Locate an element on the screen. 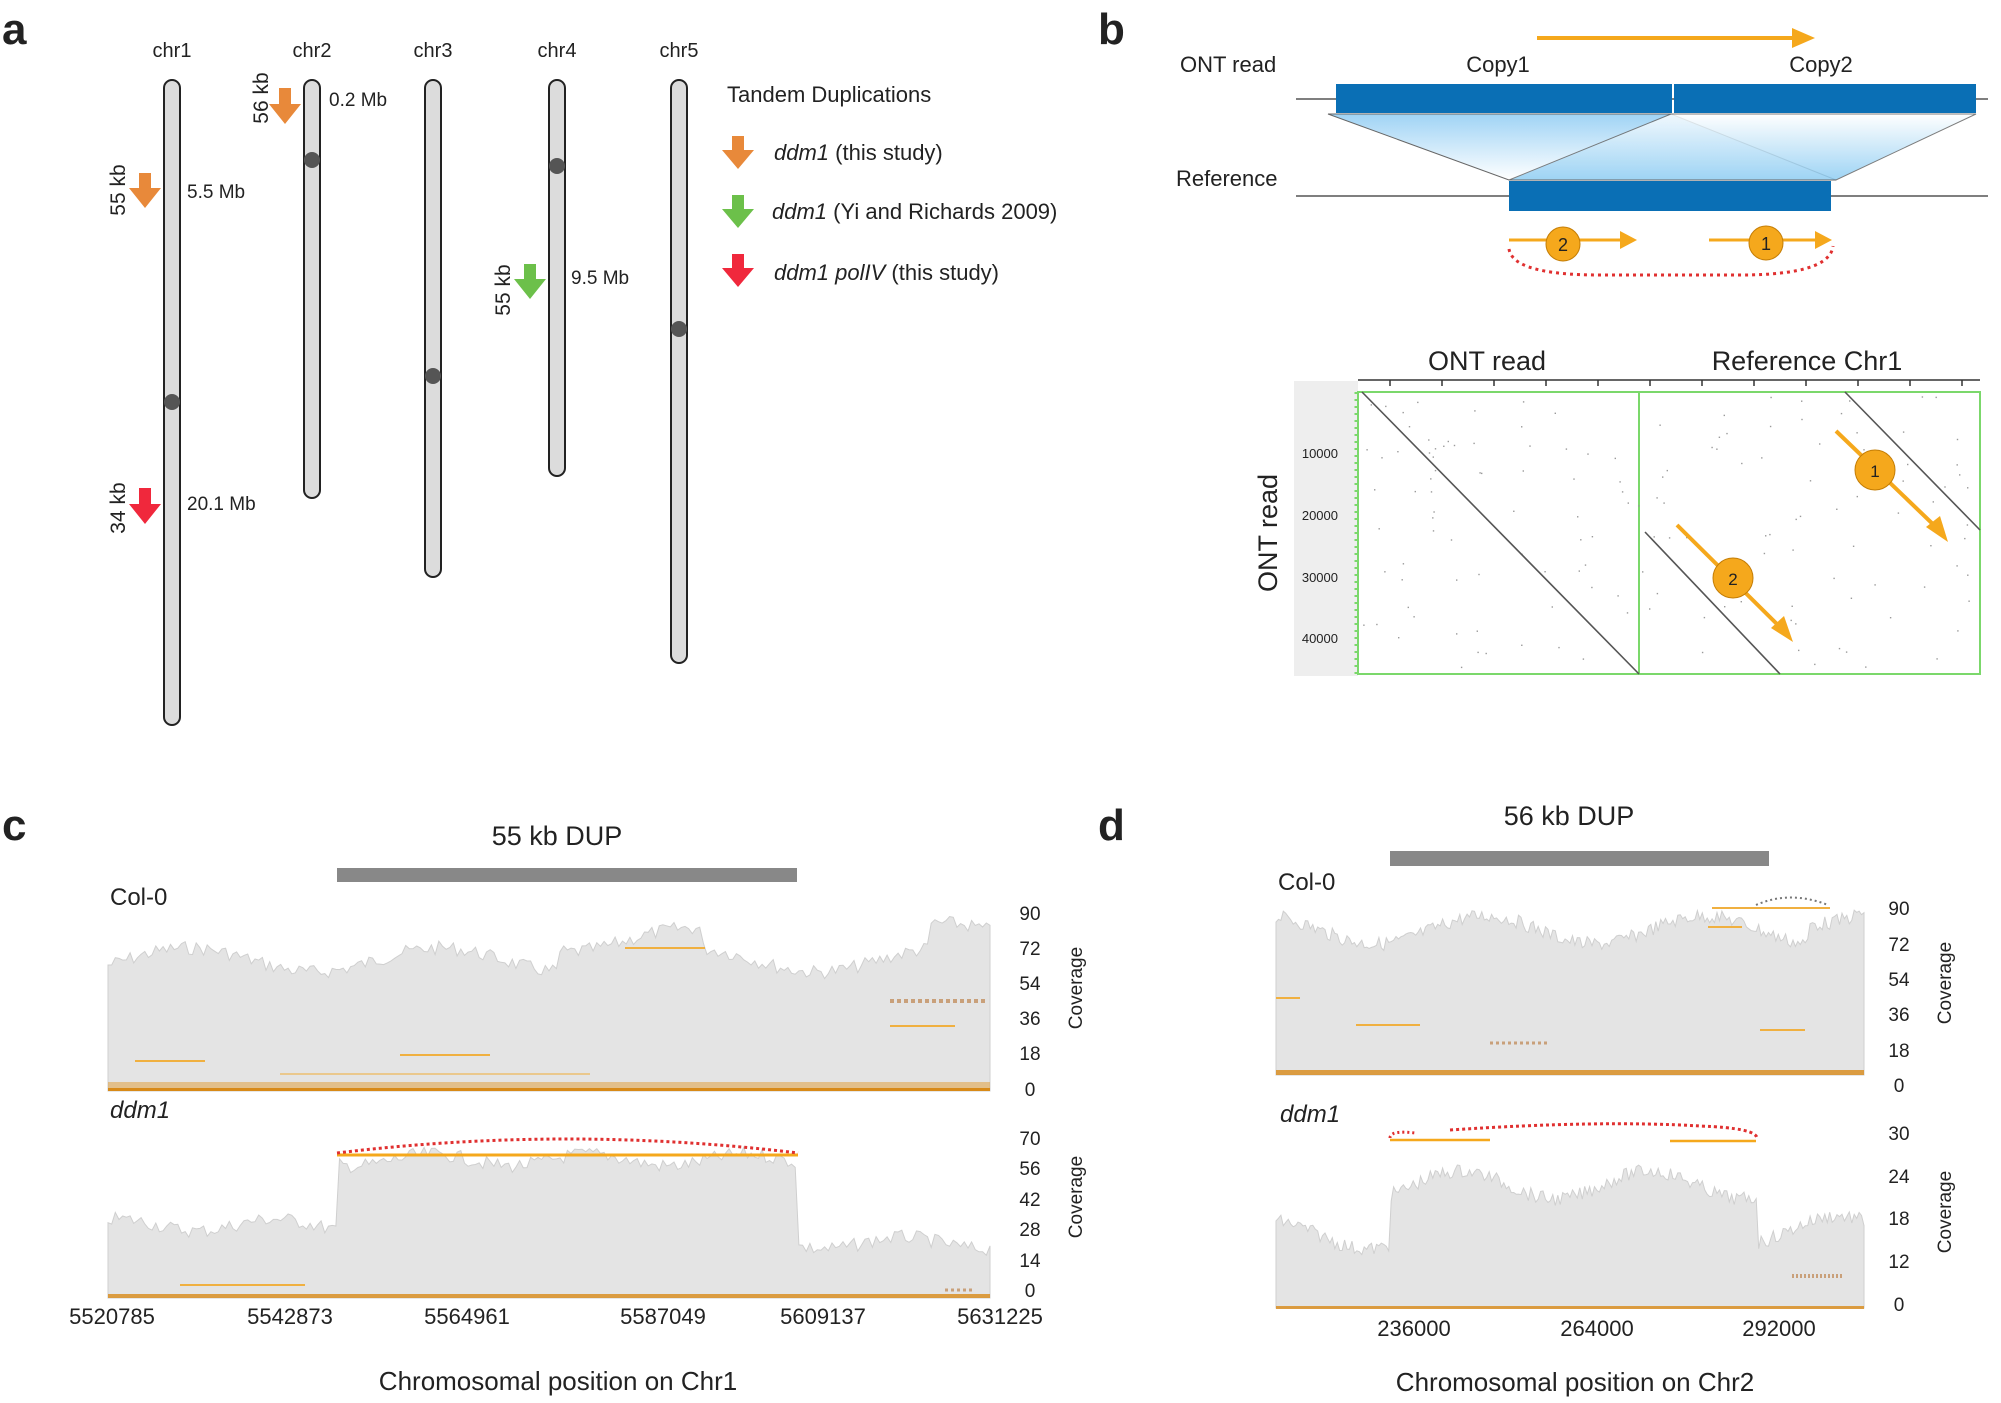 This screenshot has width=2001, height=1403. legend-title: Tandem Duplications is located at coordinates (829, 94).